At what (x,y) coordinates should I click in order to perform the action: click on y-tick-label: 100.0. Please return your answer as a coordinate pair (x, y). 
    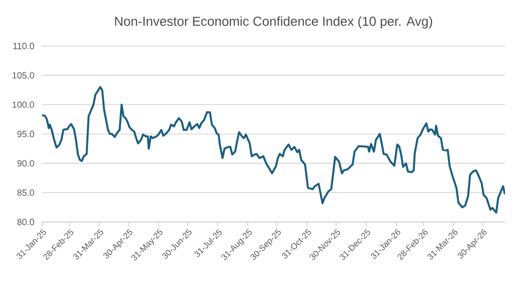
    Looking at the image, I should click on (23, 104).